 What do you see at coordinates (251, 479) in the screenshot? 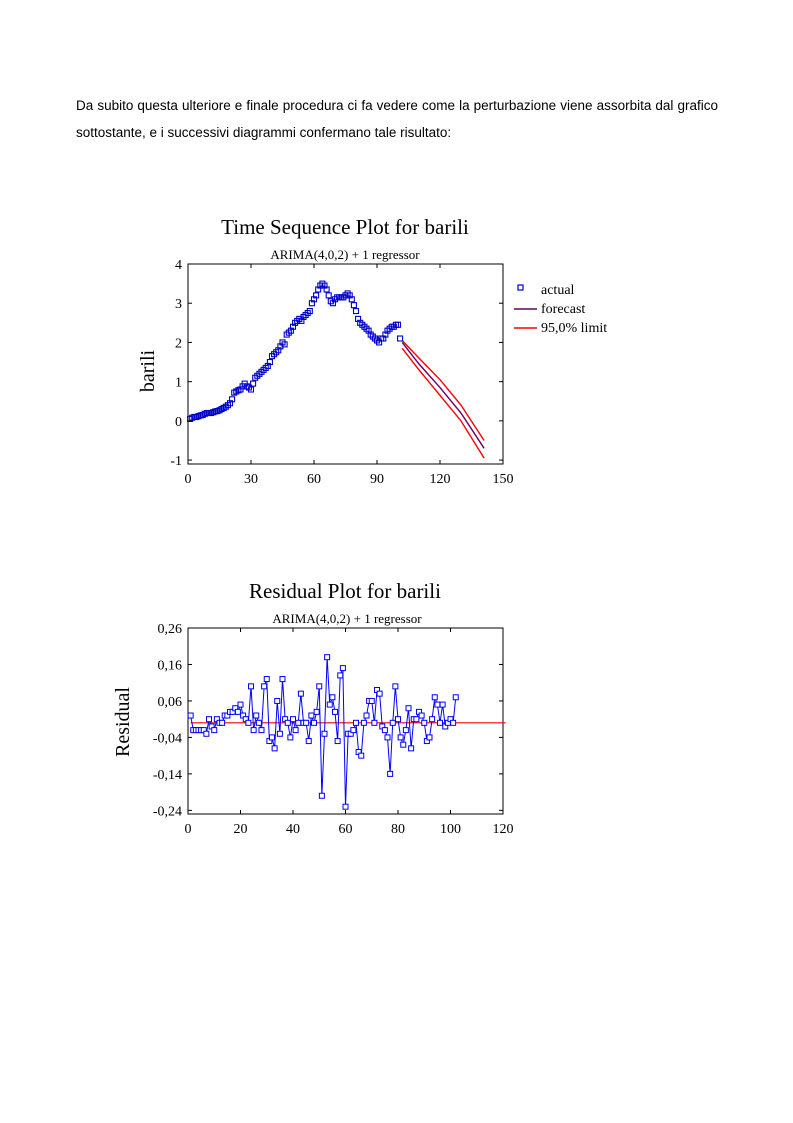
I see `chart1-xtick-label: 30` at bounding box center [251, 479].